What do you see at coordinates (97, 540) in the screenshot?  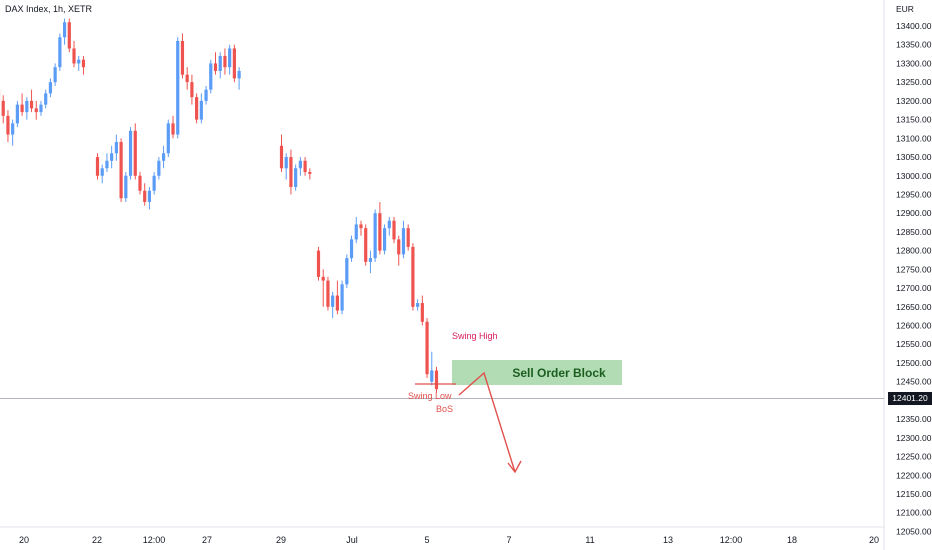 I see `time-tick-label: 22` at bounding box center [97, 540].